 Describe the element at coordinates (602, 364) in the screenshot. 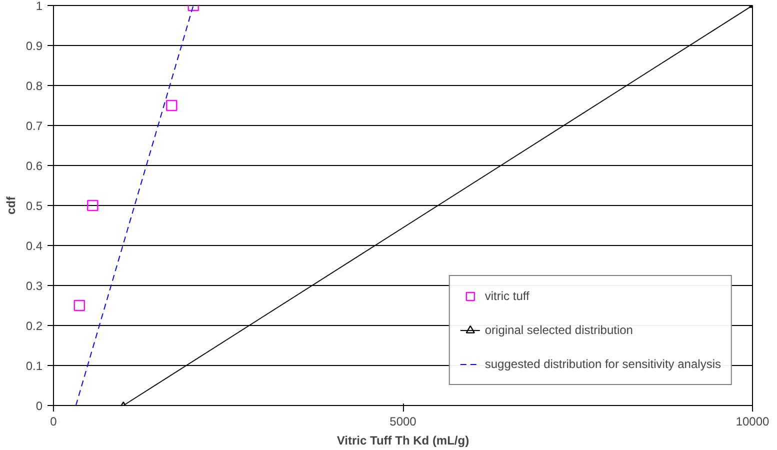

I see `legend-label: suggested distribution for sensitivity analysis` at that location.